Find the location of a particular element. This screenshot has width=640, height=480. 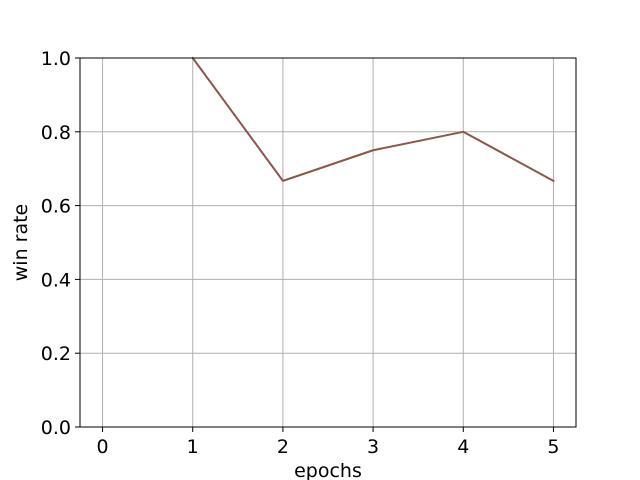

y-axis-label: win rate is located at coordinates (21, 243).